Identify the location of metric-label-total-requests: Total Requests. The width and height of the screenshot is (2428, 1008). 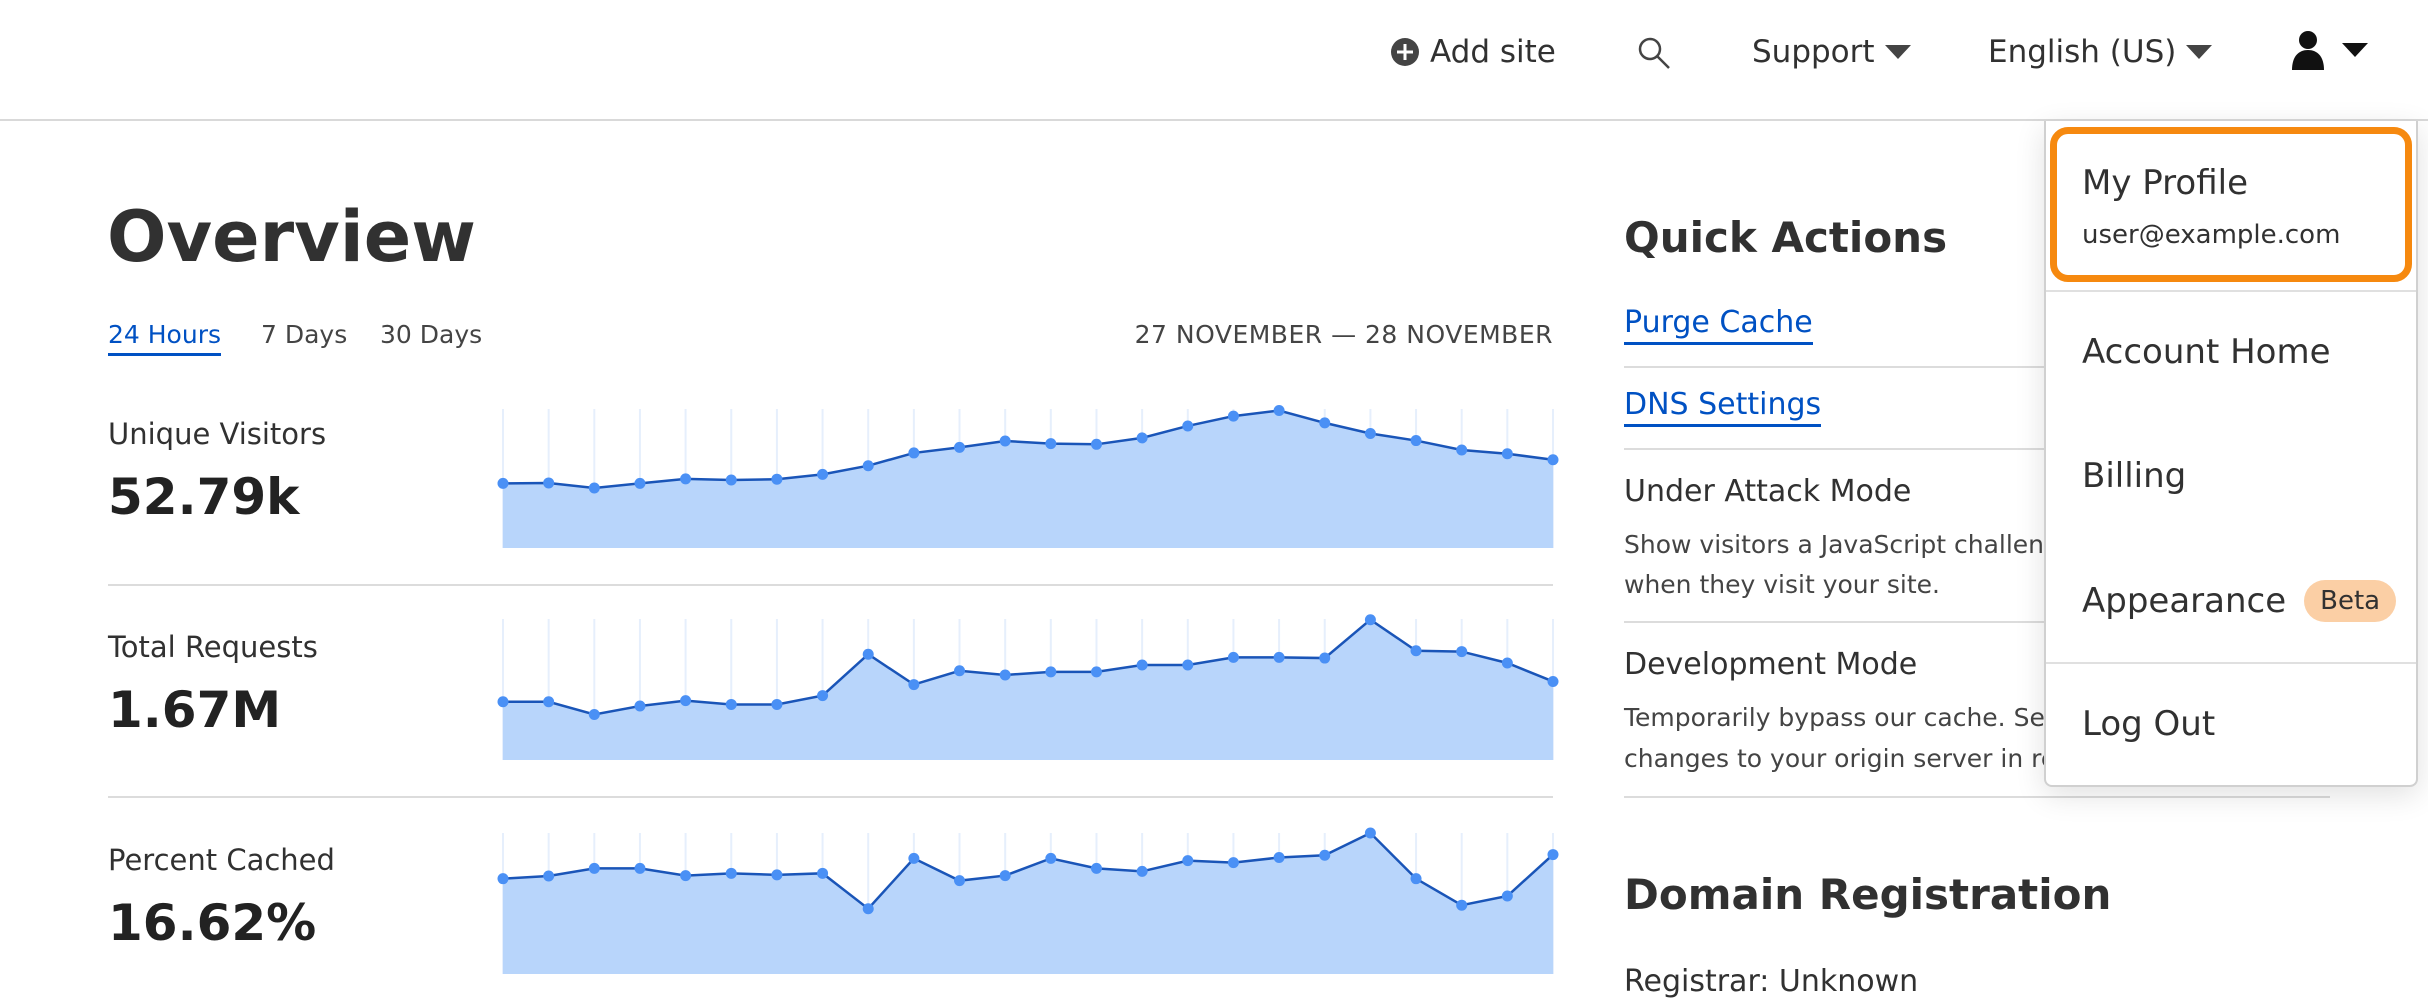
(213, 647).